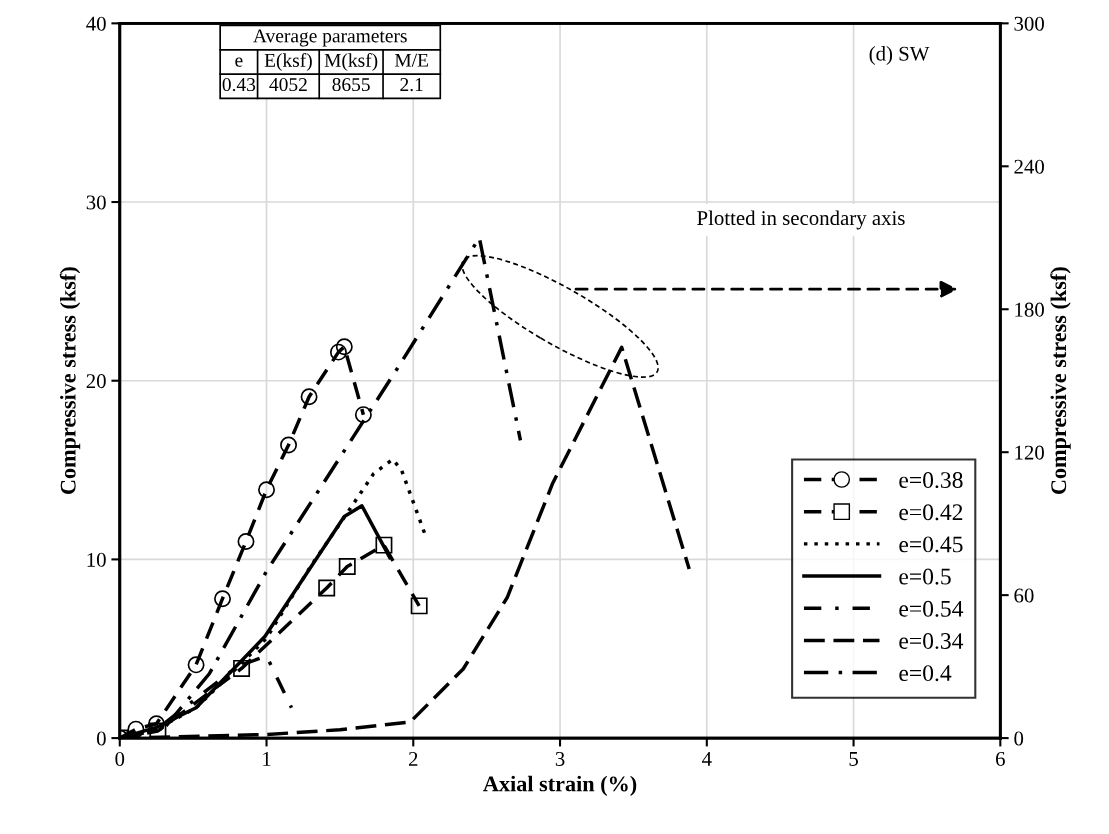 The width and height of the screenshot is (1109, 834). Describe the element at coordinates (931, 641) in the screenshot. I see `legend-label: e=0.34` at that location.